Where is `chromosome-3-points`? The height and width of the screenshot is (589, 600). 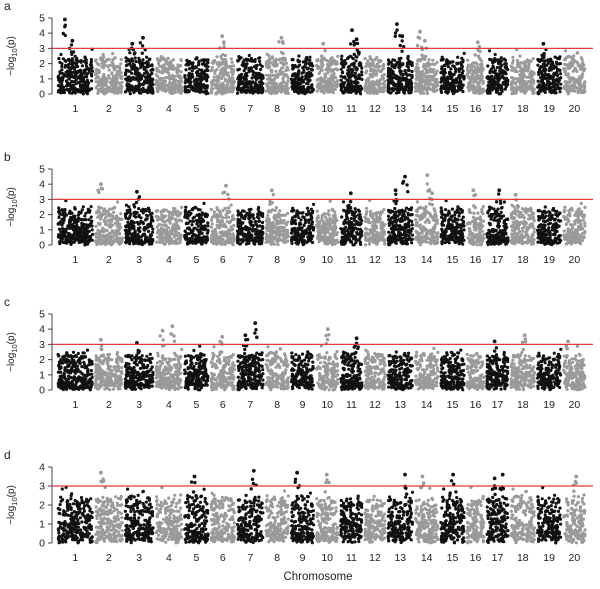 chromosome-3-points is located at coordinates (139, 71).